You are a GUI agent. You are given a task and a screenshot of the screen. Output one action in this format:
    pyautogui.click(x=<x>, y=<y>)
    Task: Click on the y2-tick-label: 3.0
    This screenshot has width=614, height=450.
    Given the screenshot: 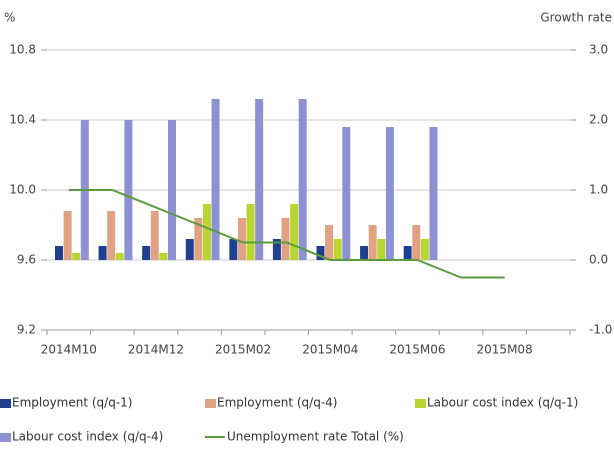 What is the action you would take?
    pyautogui.click(x=598, y=50)
    